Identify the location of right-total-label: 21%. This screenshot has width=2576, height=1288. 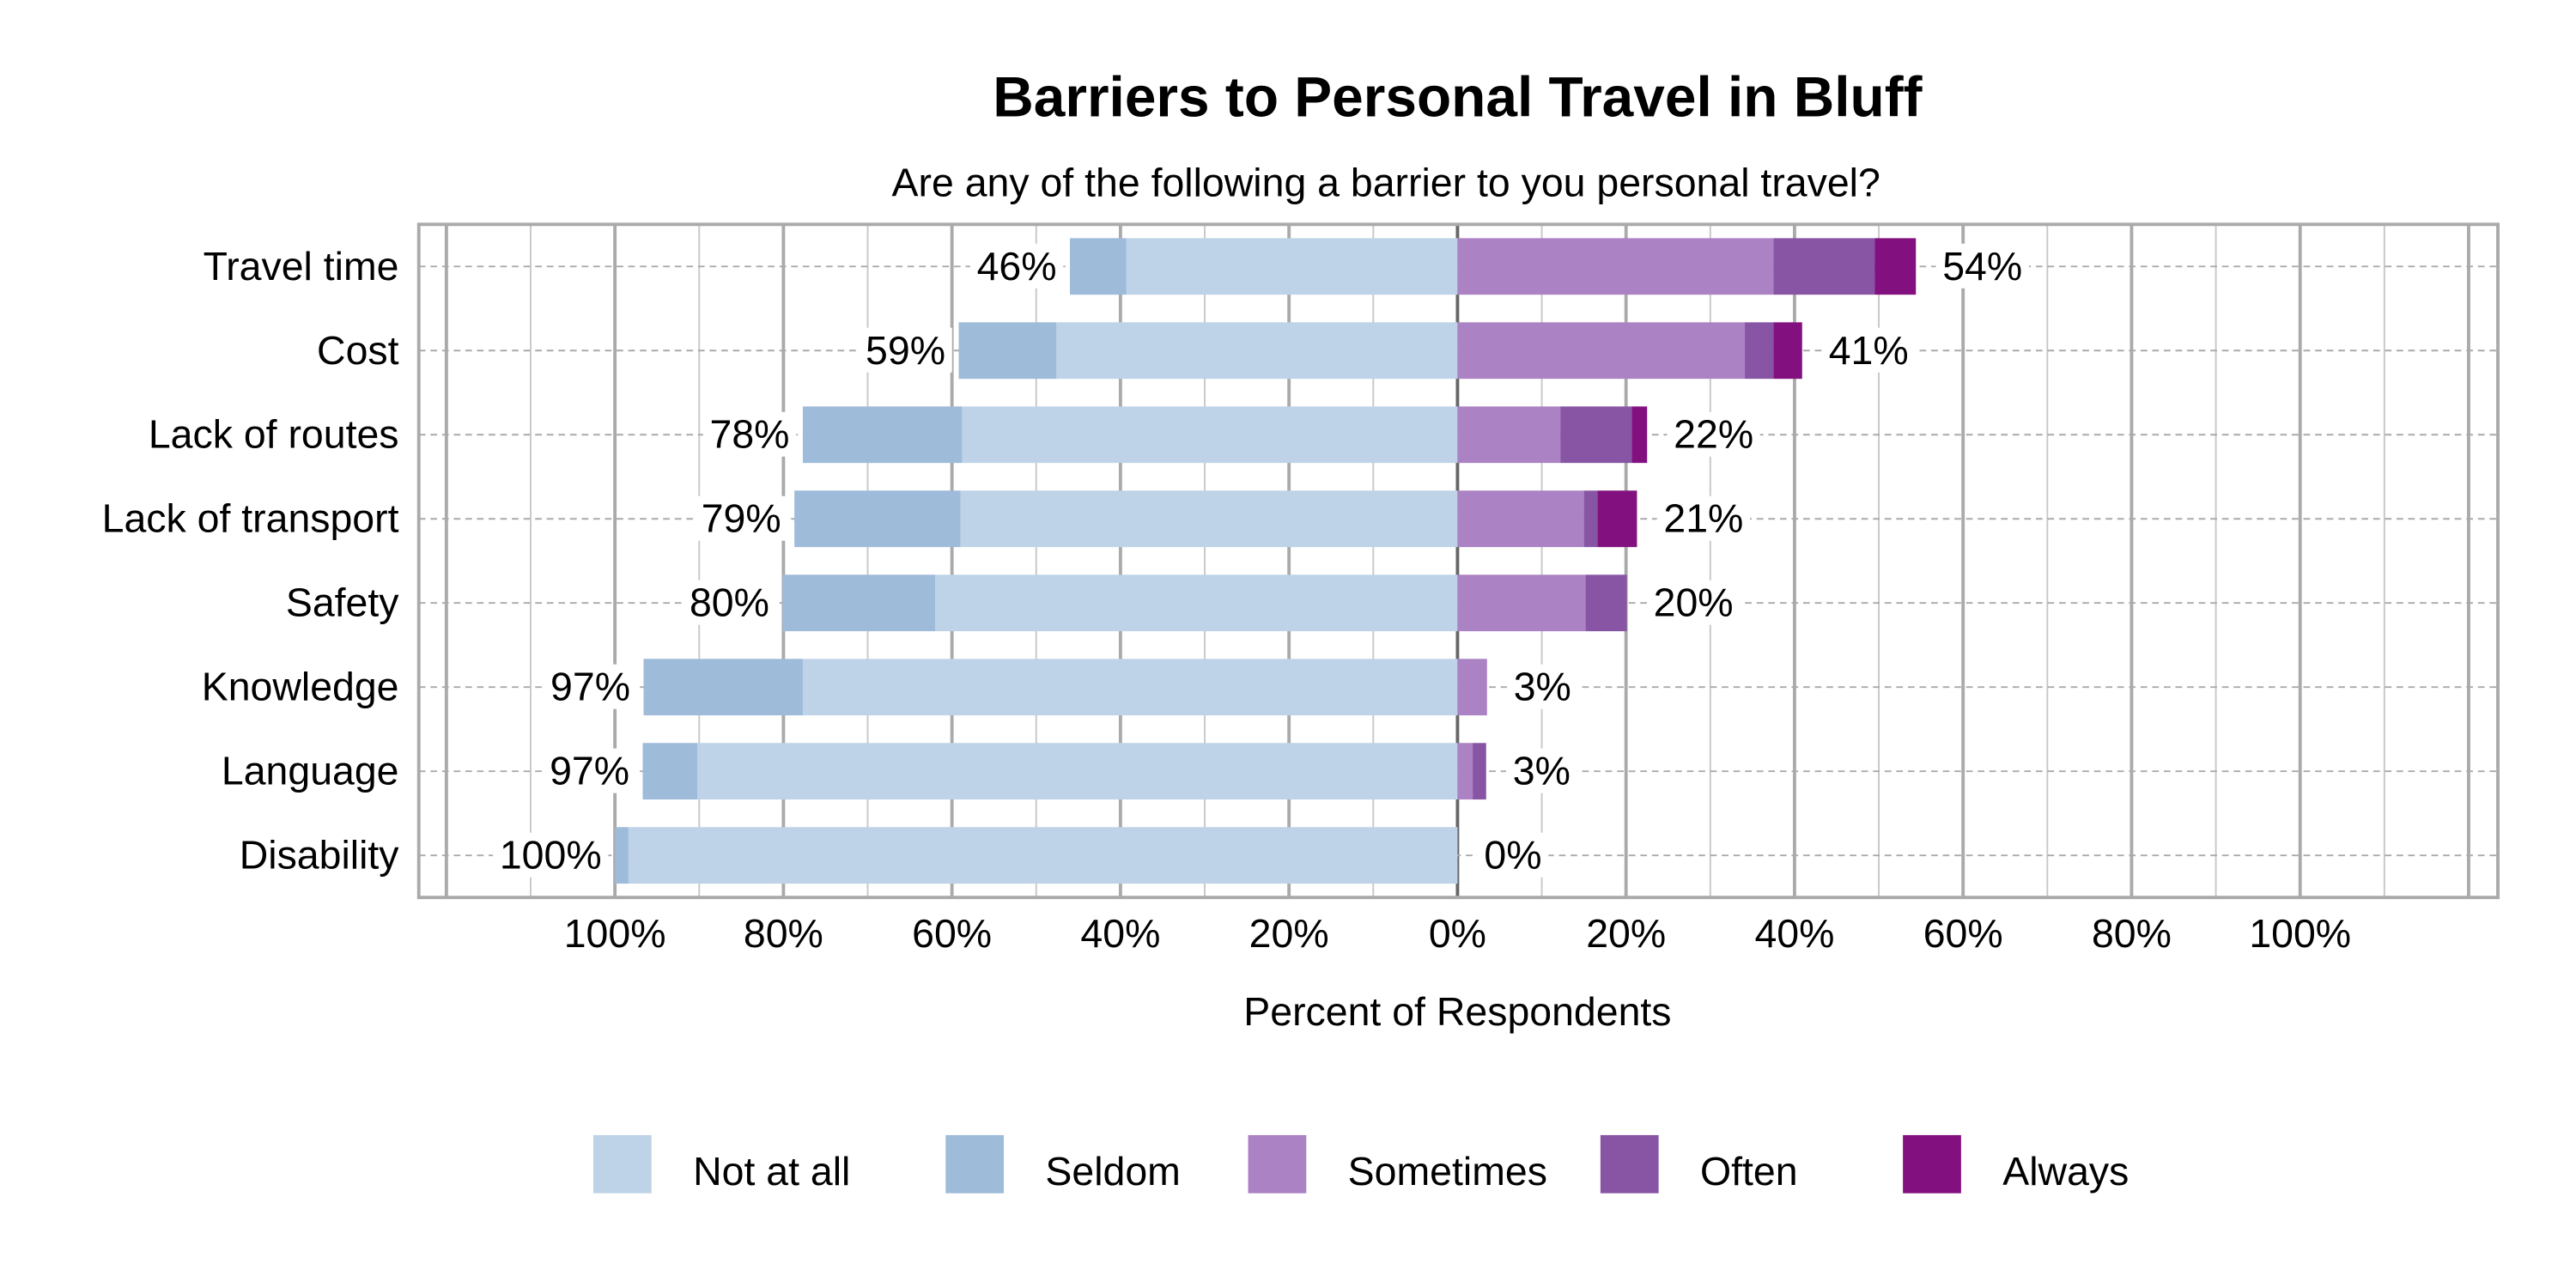
(1703, 519).